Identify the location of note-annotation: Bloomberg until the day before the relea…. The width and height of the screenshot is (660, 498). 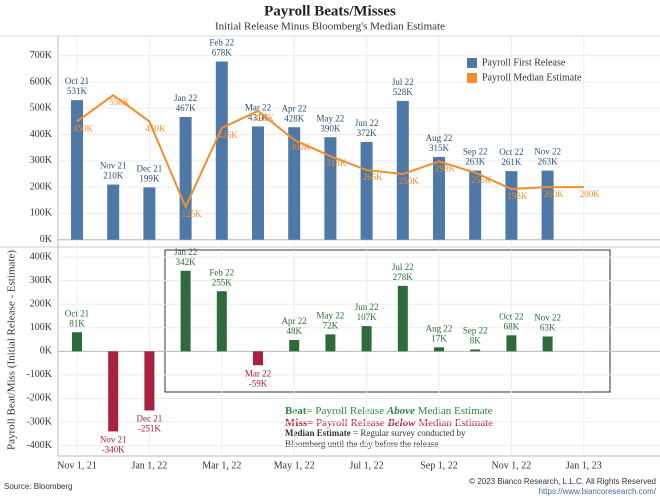
(361, 444).